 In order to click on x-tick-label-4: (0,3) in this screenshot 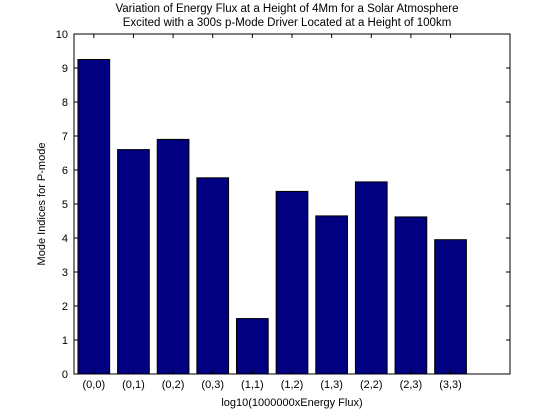, I will do `click(212, 385)`.